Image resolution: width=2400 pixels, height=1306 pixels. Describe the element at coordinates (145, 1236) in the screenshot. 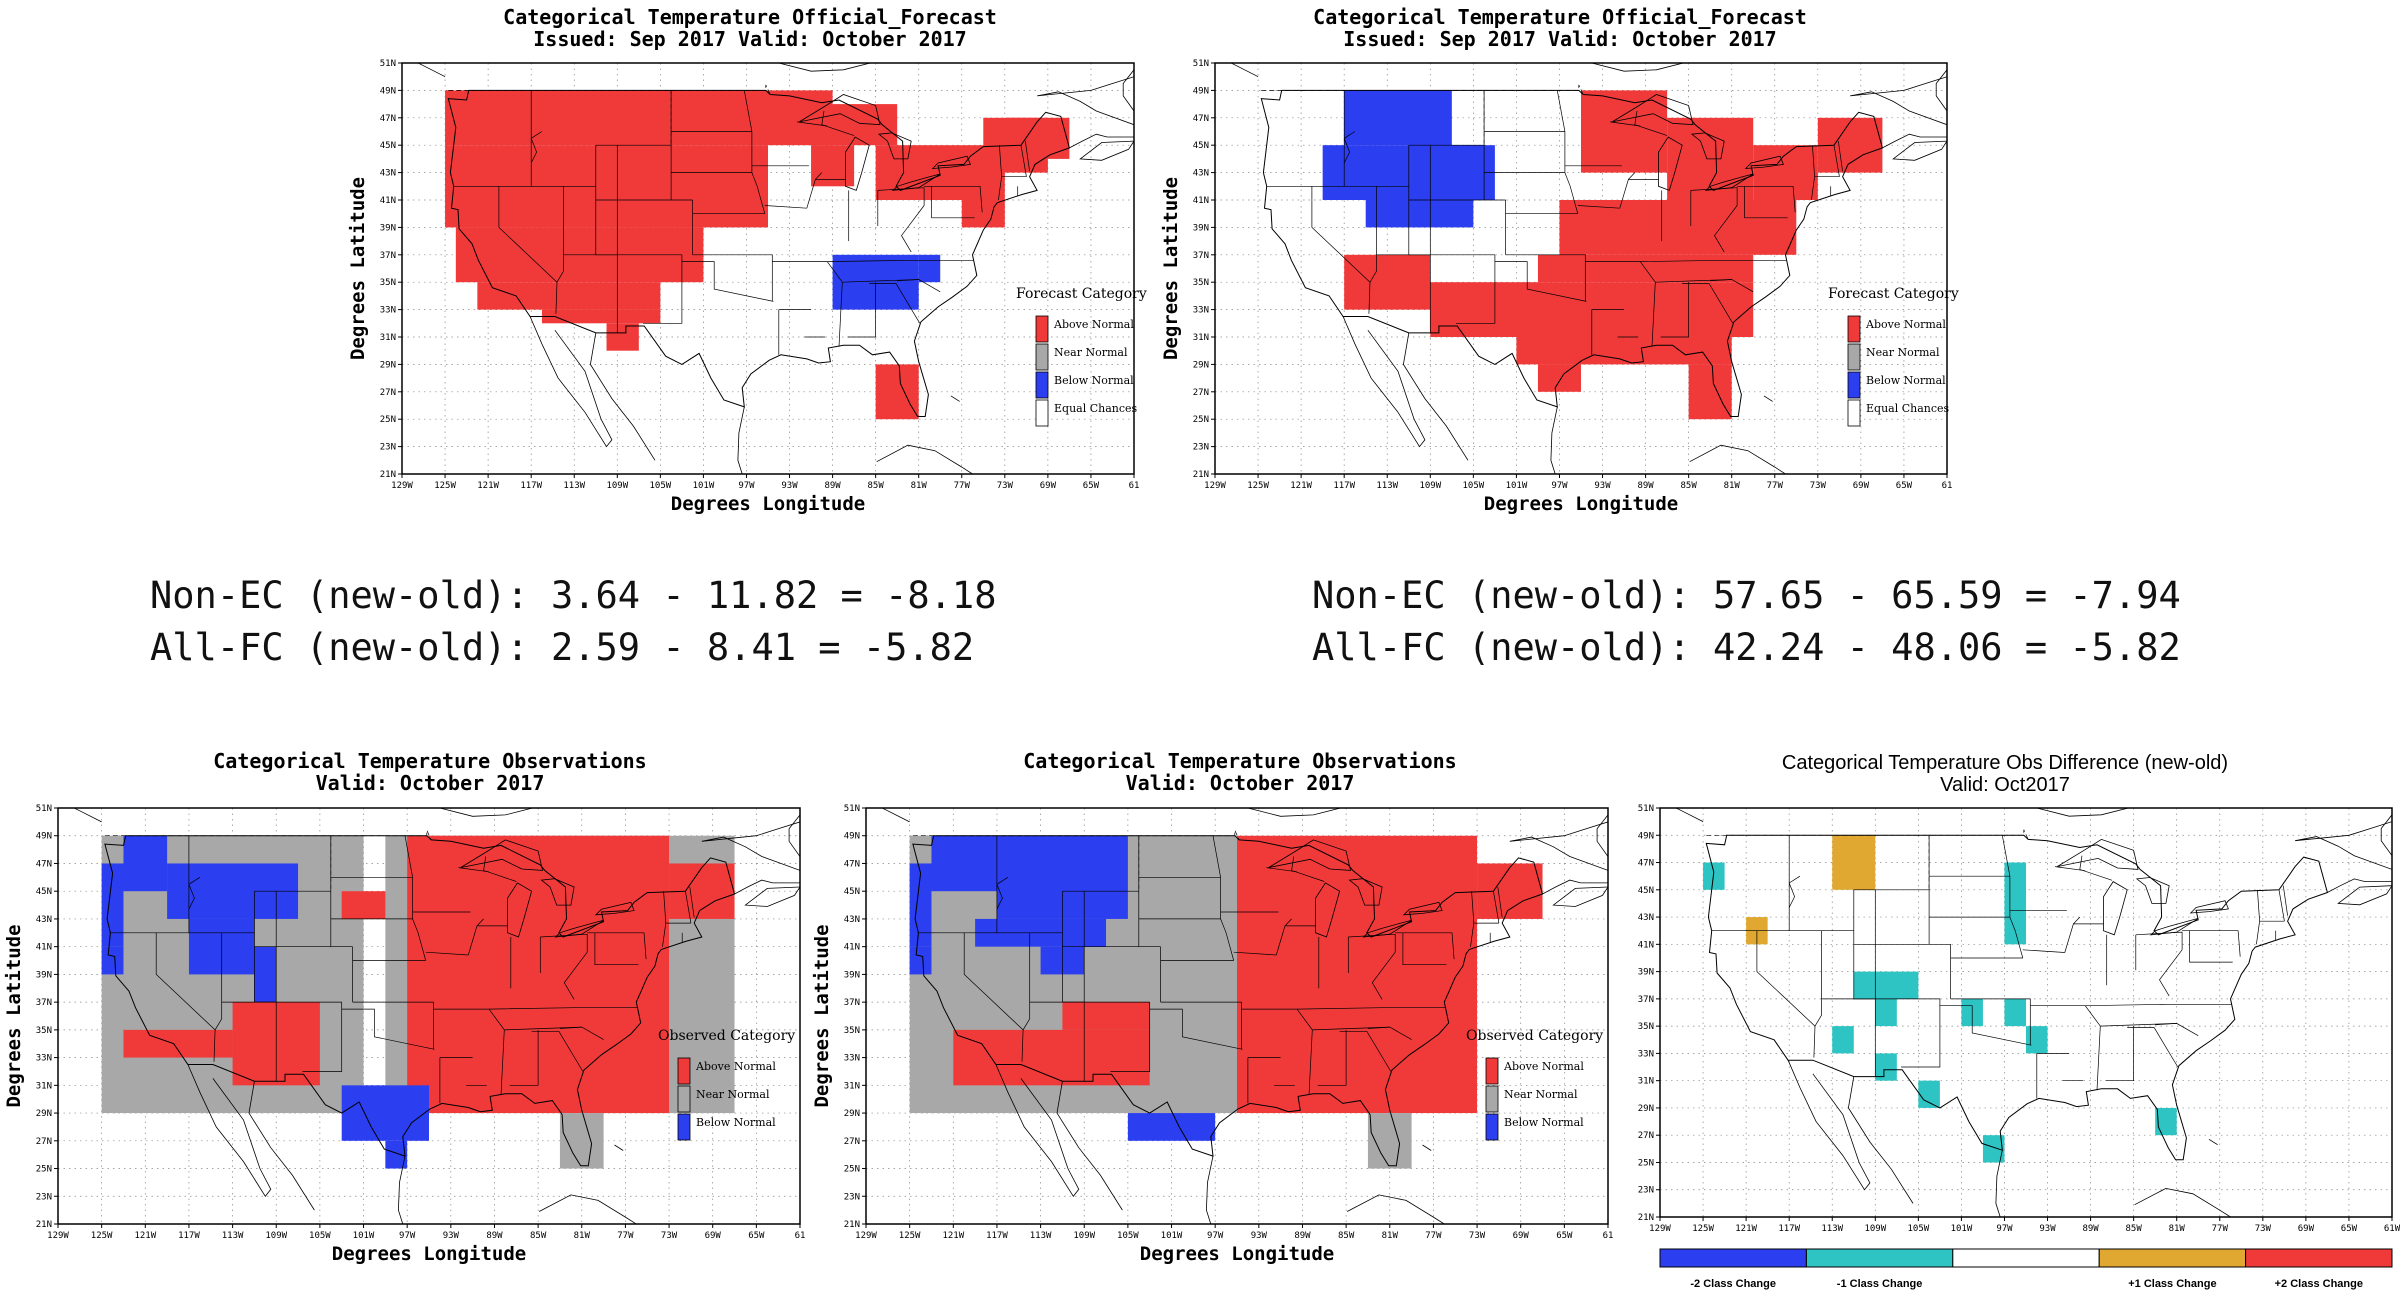

I see `lon-tick-label: 121W` at that location.